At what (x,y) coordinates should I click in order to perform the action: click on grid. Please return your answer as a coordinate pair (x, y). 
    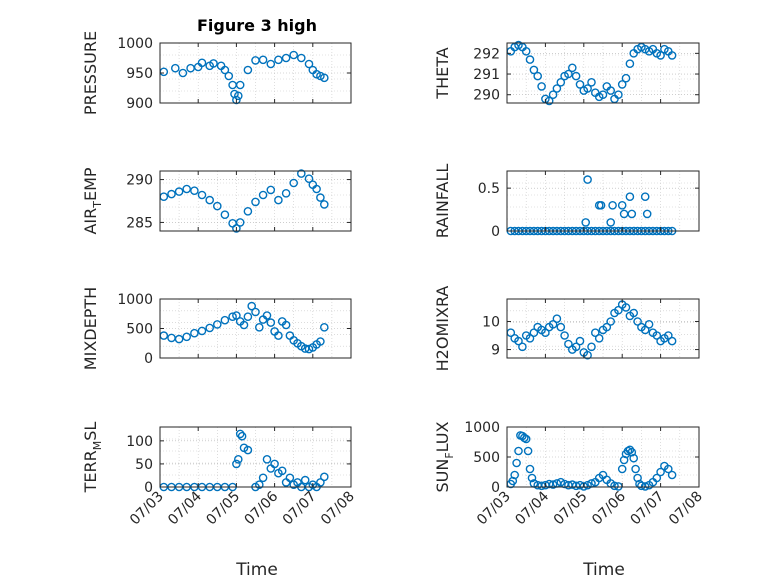
    Looking at the image, I should click on (603, 457).